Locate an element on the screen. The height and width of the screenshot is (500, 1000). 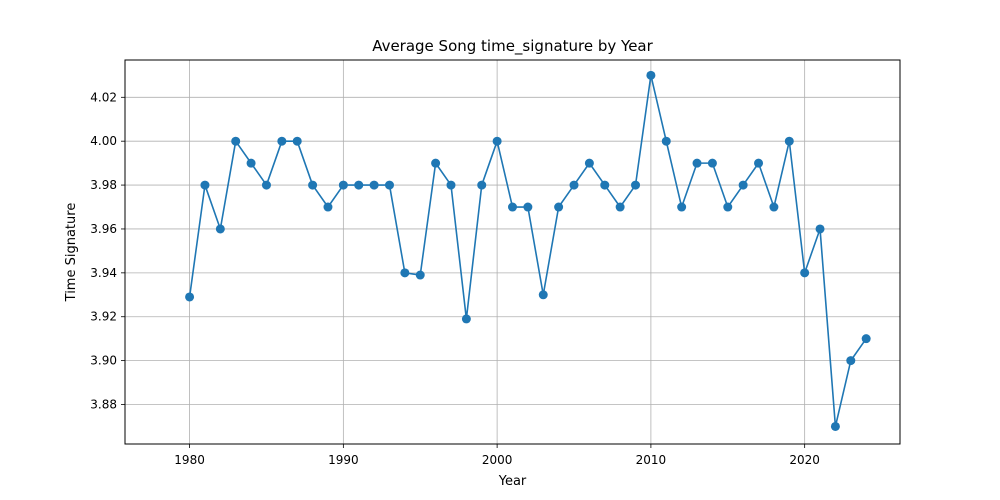
y-tick-label: 3.92 is located at coordinates (103, 317).